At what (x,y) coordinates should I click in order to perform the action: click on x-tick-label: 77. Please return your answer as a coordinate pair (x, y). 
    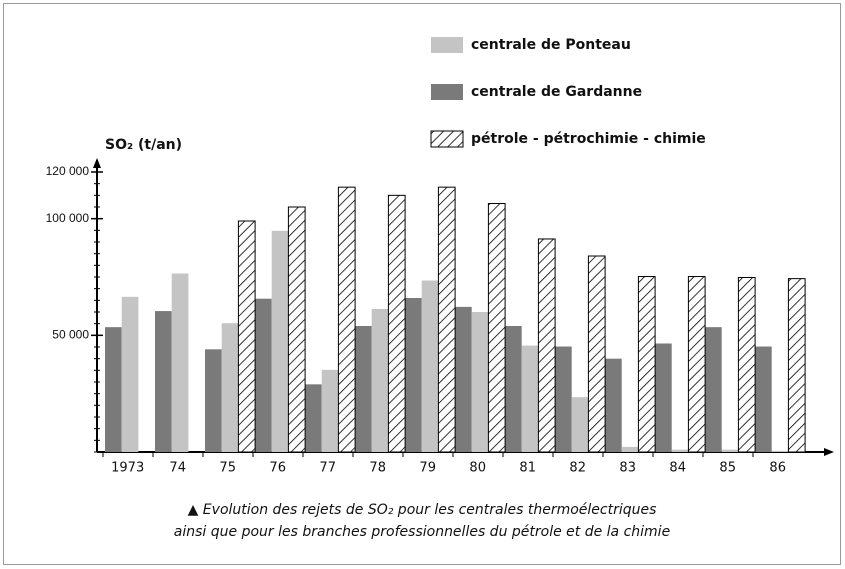
    Looking at the image, I should click on (327, 468).